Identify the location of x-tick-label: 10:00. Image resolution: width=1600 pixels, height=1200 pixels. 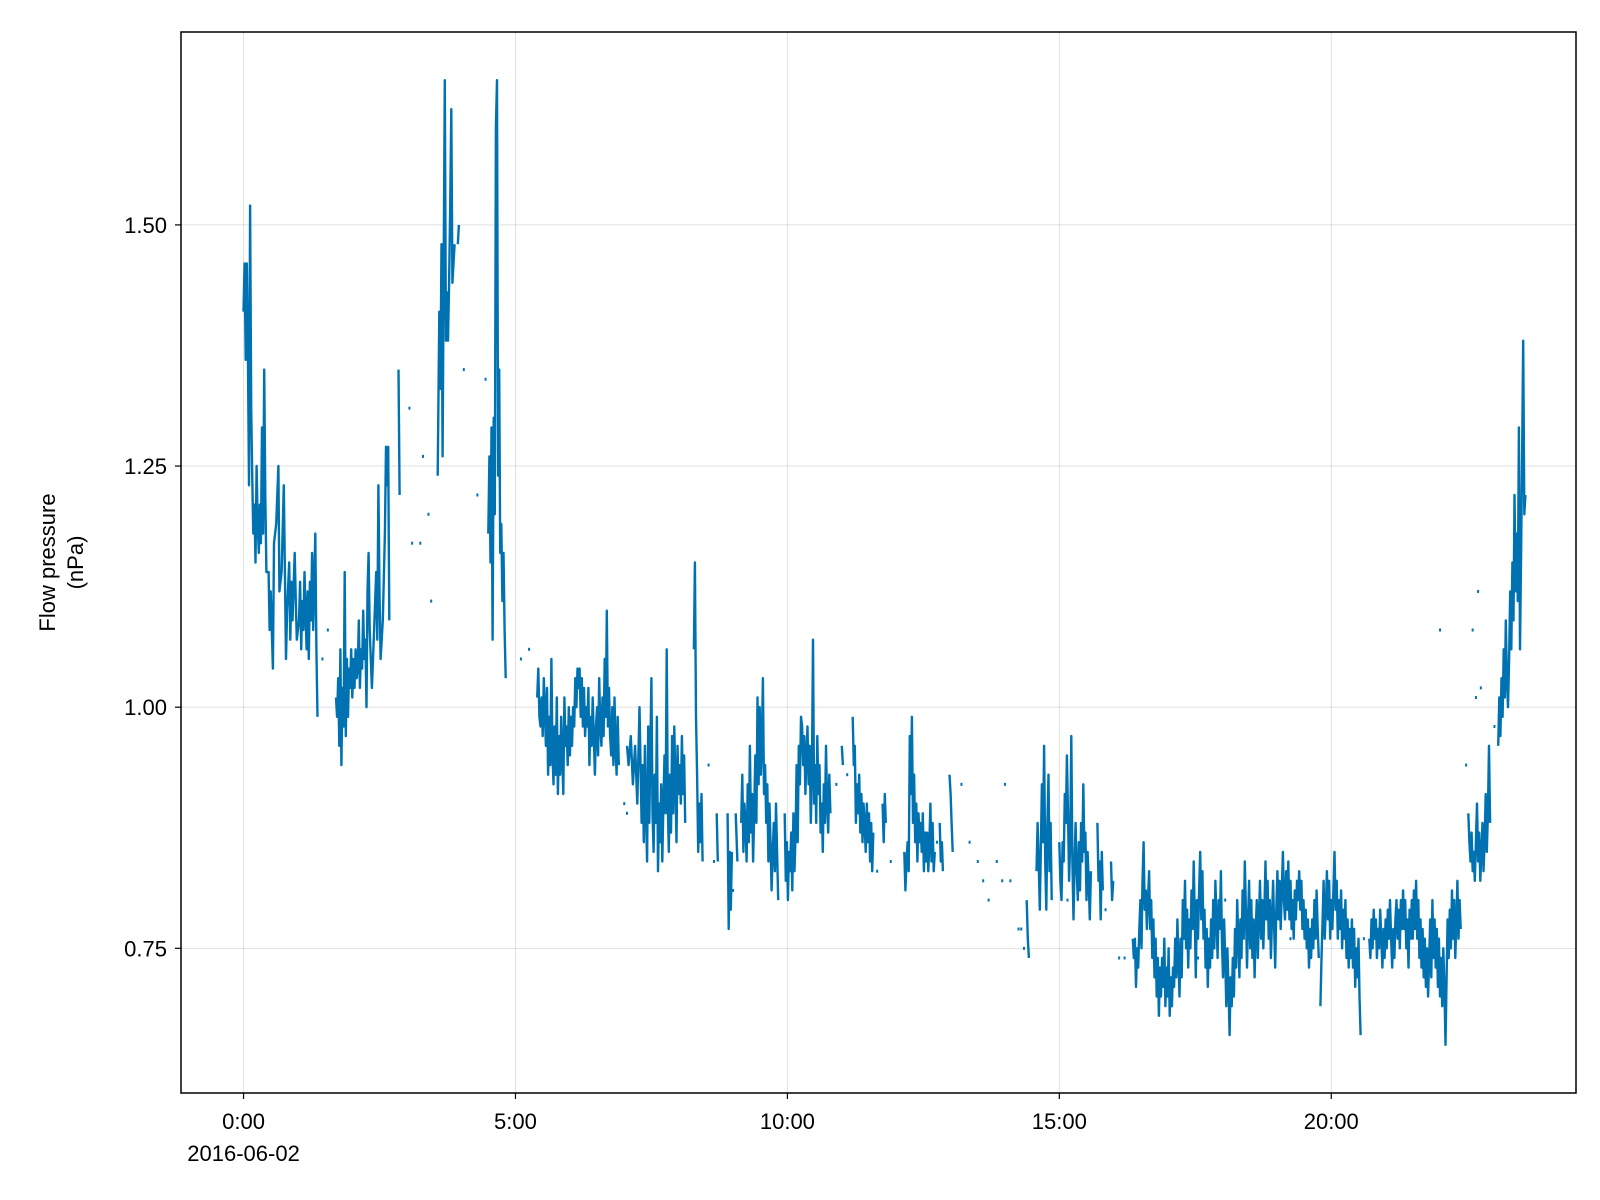
(787, 1121).